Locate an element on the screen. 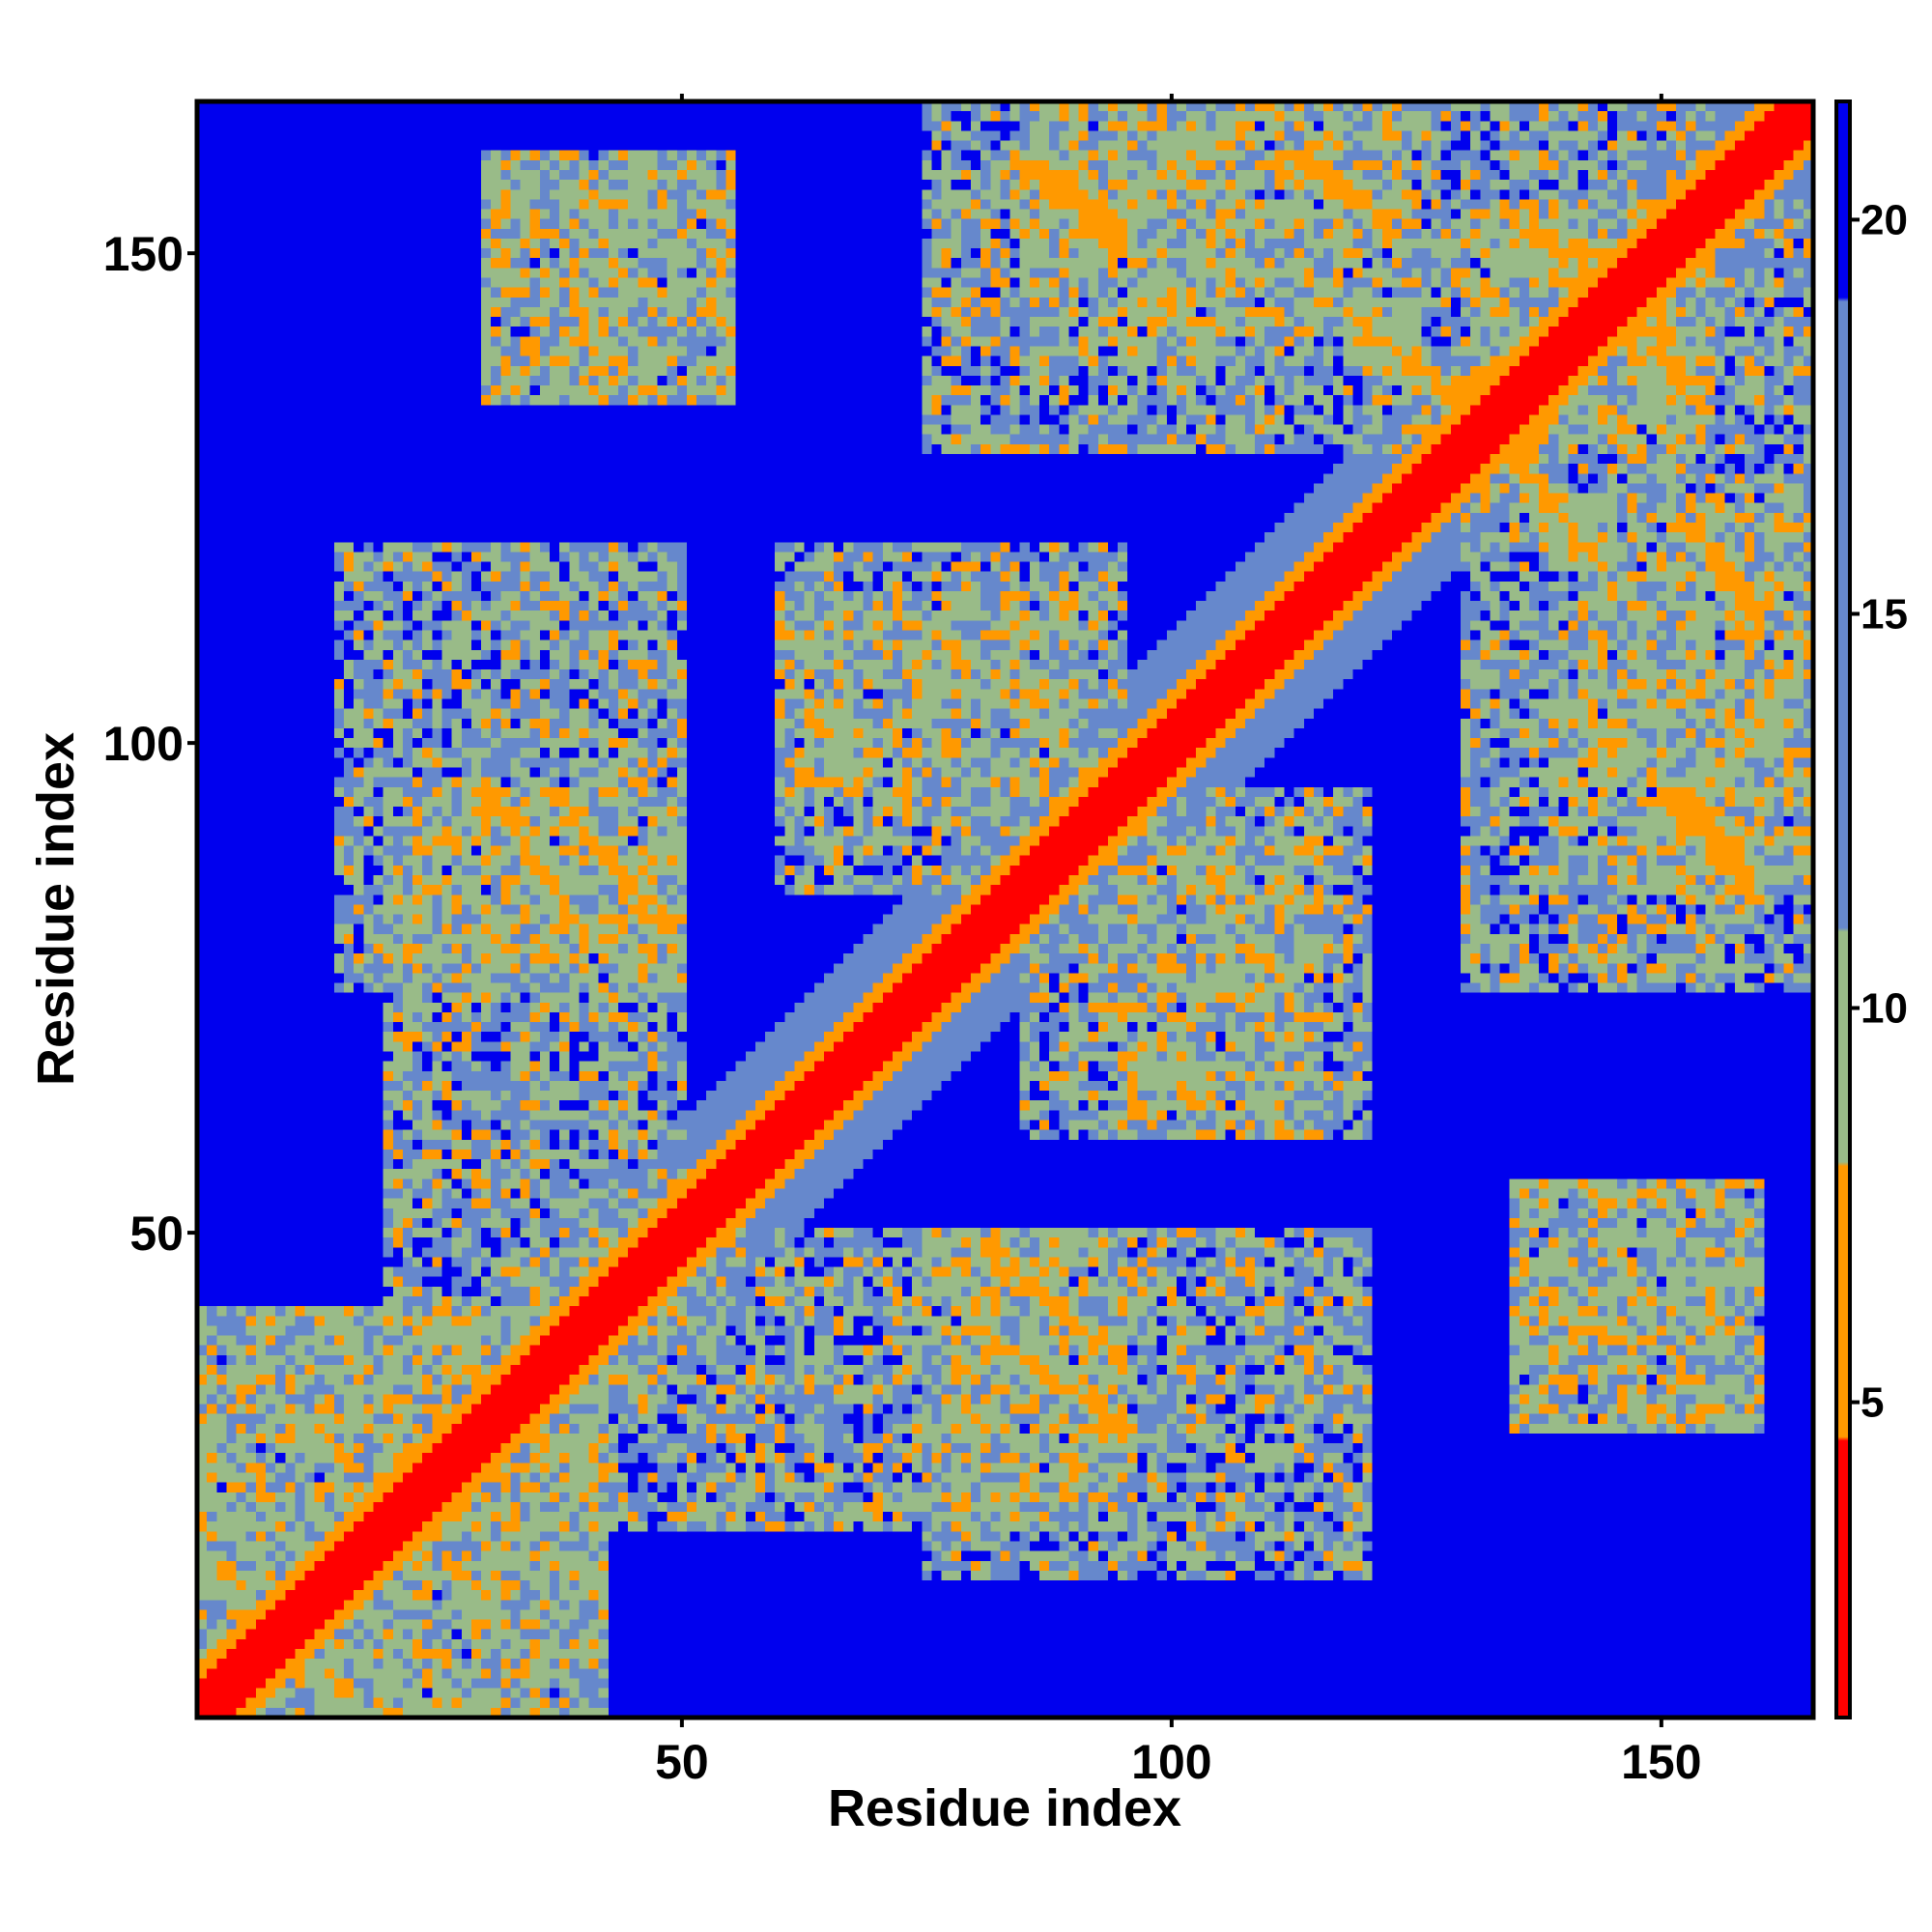 The image size is (1932, 1932). x-tick-label: 100 is located at coordinates (1171, 1762).